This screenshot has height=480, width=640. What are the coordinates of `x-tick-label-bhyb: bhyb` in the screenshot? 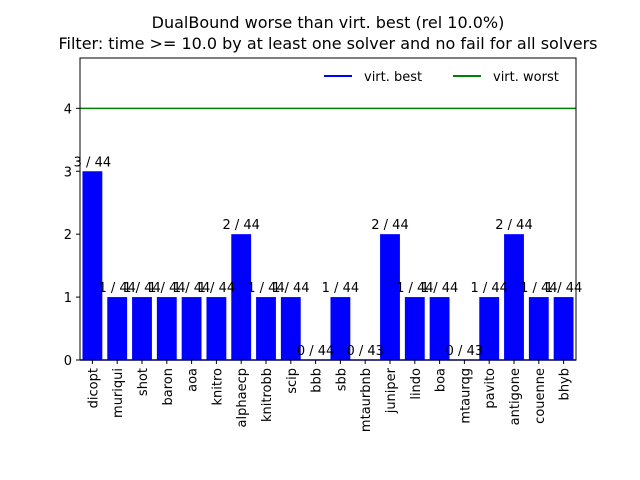 It's located at (565, 384).